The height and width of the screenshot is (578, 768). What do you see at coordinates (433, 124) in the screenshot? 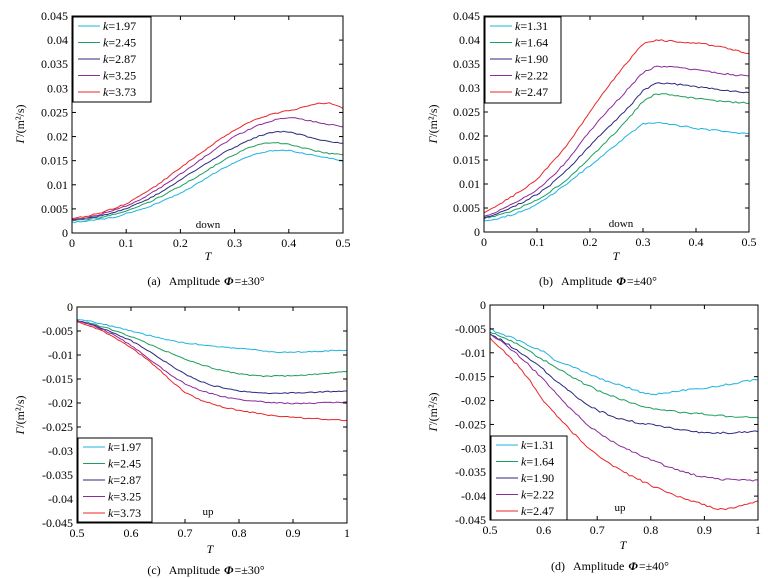
I see `y-axis-label: Γ/(m²/s)` at bounding box center [433, 124].